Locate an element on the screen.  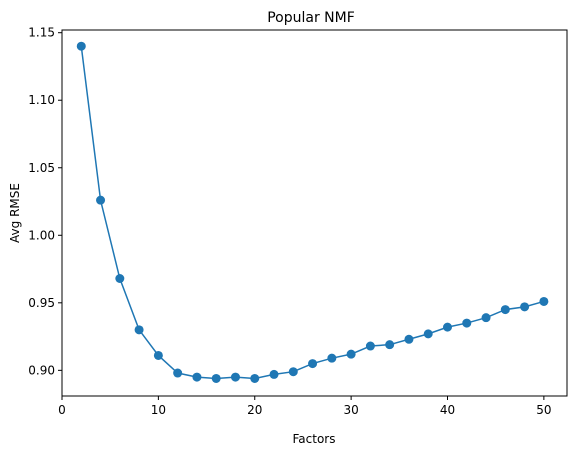
y-axis: 0.90 0.95 1.00 1.05 1.10 1.15 is located at coordinates (45, 201).